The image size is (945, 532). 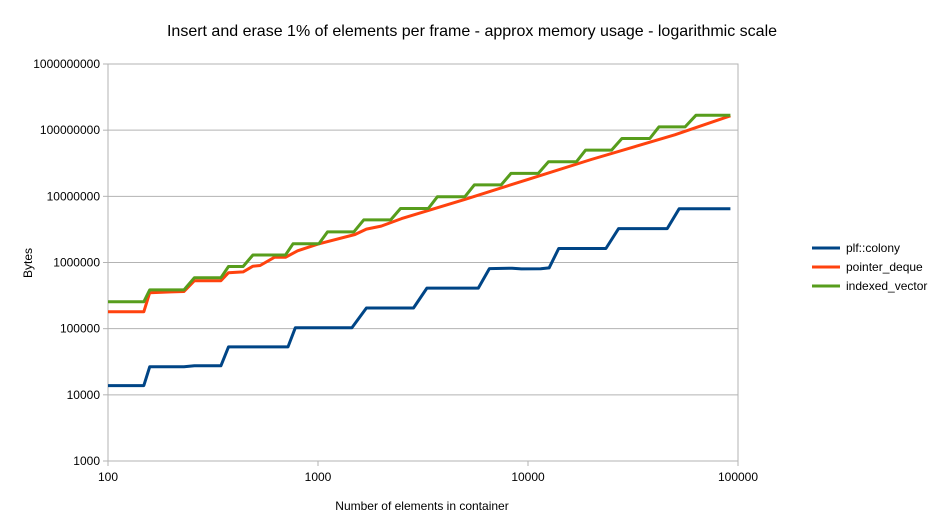 I want to click on x-tick-label: 100, so click(x=108, y=477).